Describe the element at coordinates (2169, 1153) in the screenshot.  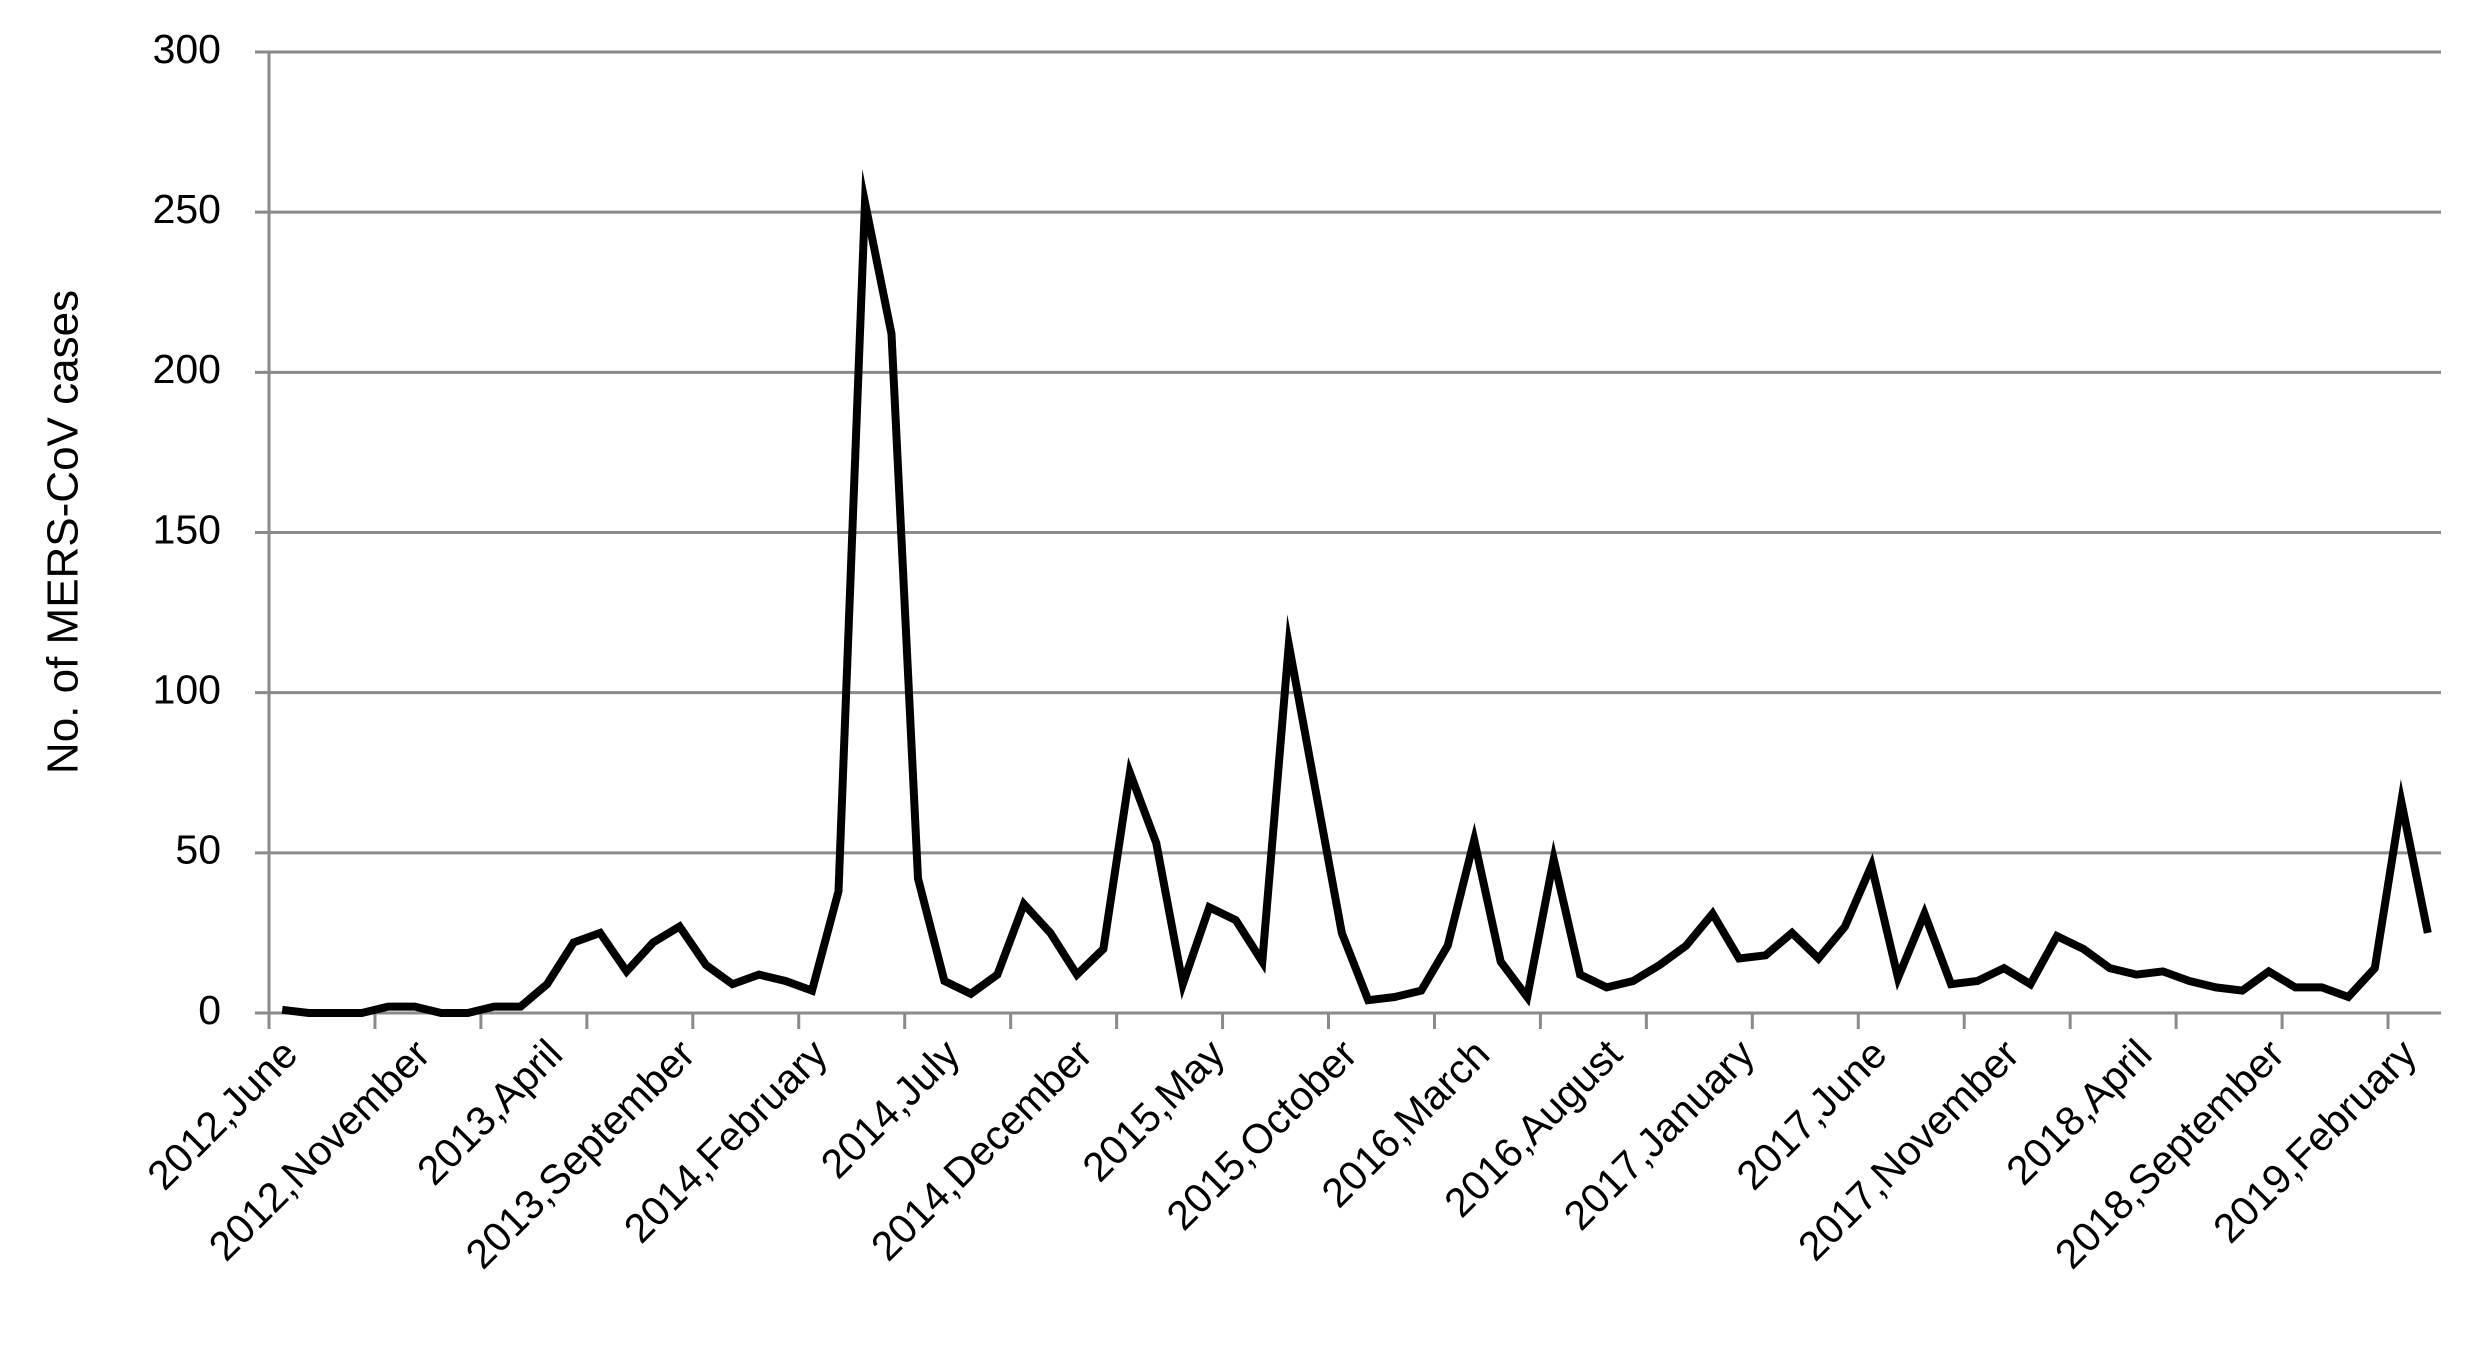
I see `x-tick-label: 2018,September` at that location.